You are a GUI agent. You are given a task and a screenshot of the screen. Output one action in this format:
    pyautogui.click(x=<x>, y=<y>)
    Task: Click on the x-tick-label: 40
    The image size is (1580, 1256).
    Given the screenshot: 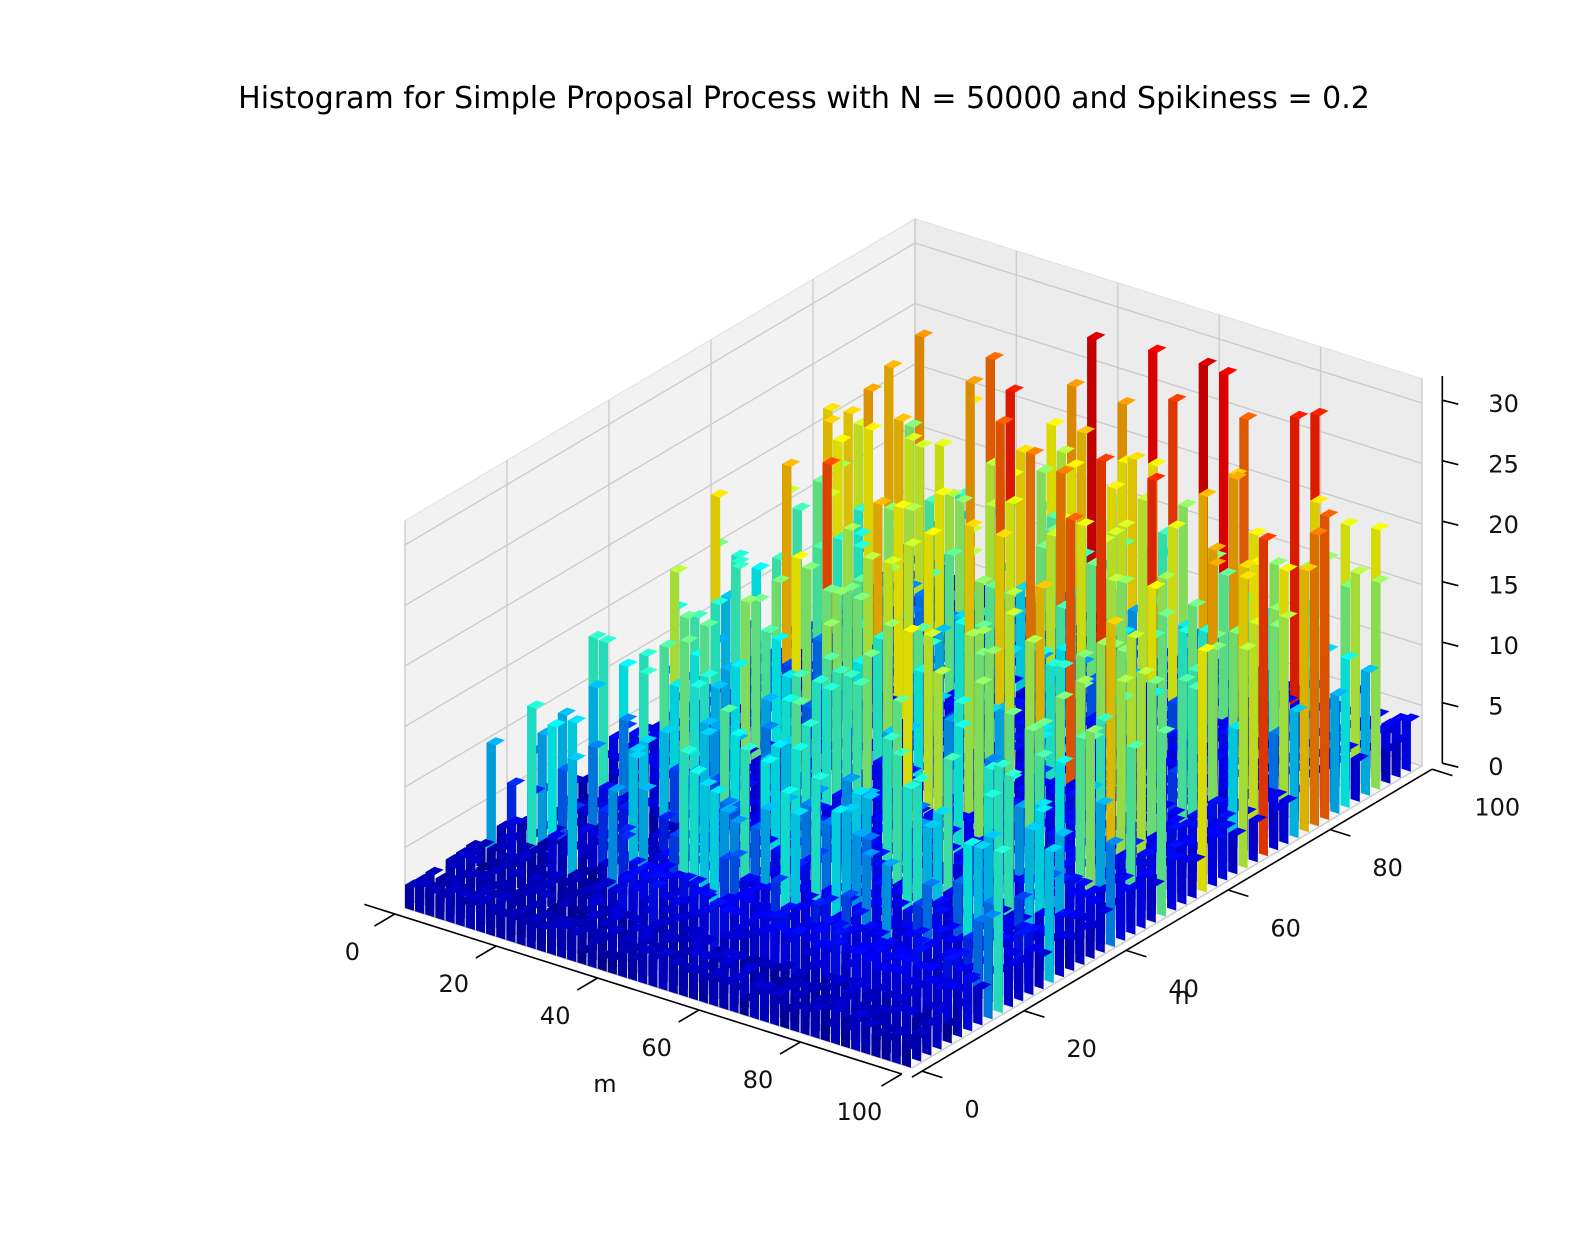 What is the action you would take?
    pyautogui.click(x=555, y=1016)
    